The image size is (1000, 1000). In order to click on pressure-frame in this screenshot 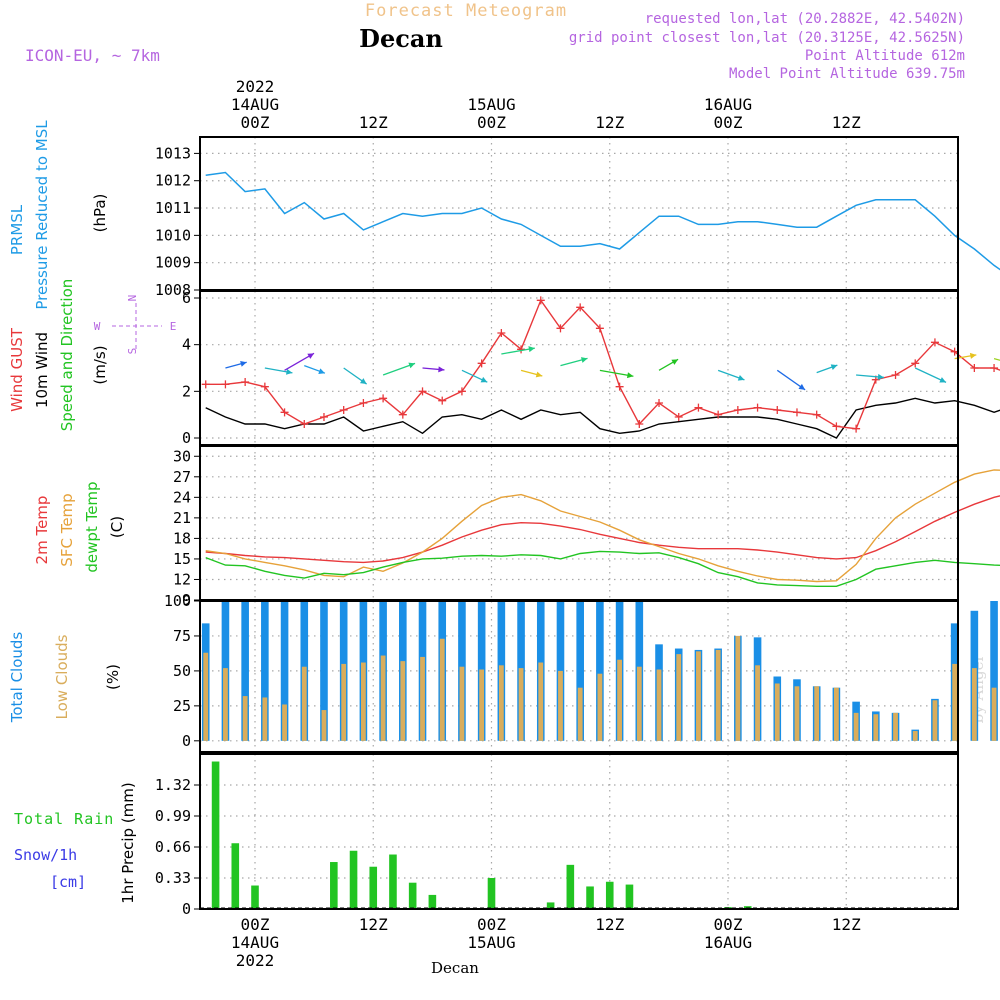, I will do `click(579, 213)`.